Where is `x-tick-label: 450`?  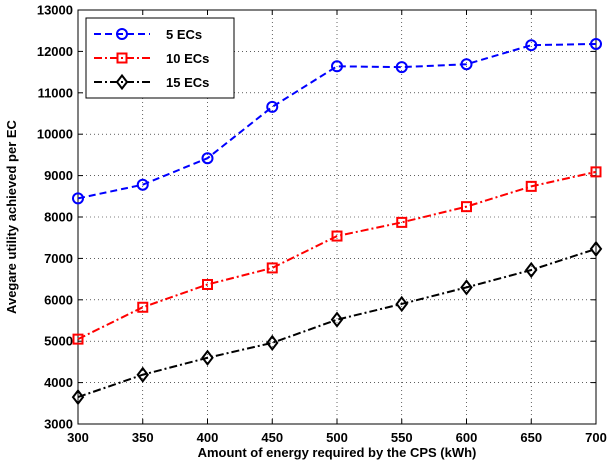 x-tick-label: 450 is located at coordinates (272, 437).